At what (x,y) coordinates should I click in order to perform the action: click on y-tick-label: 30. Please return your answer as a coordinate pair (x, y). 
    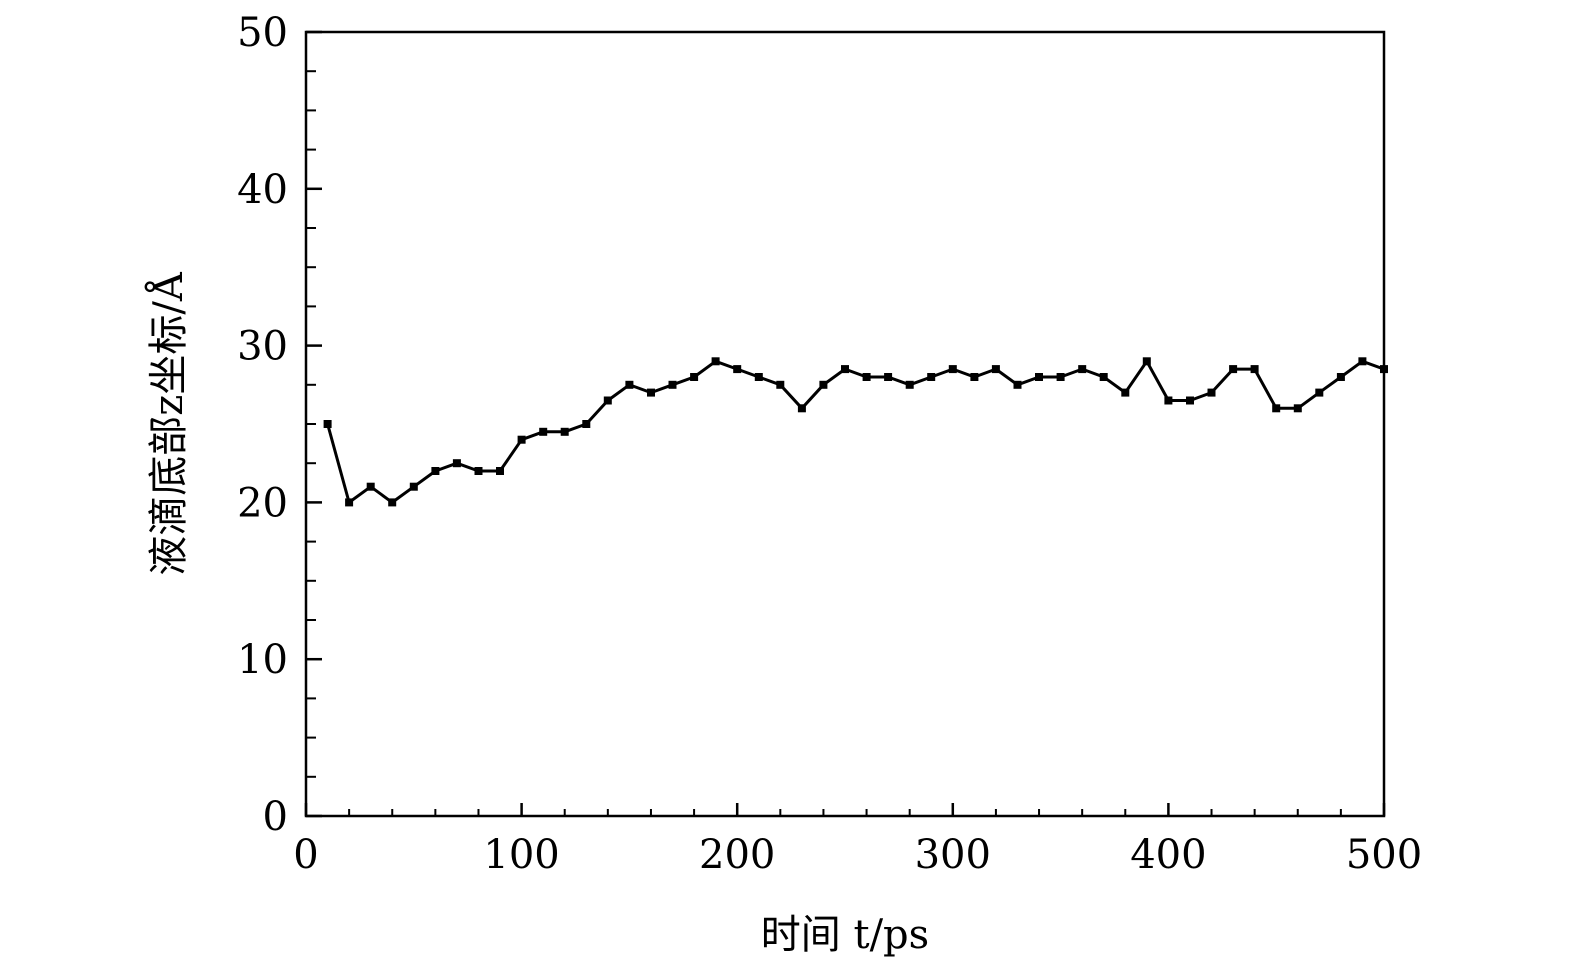
    Looking at the image, I should click on (262, 347).